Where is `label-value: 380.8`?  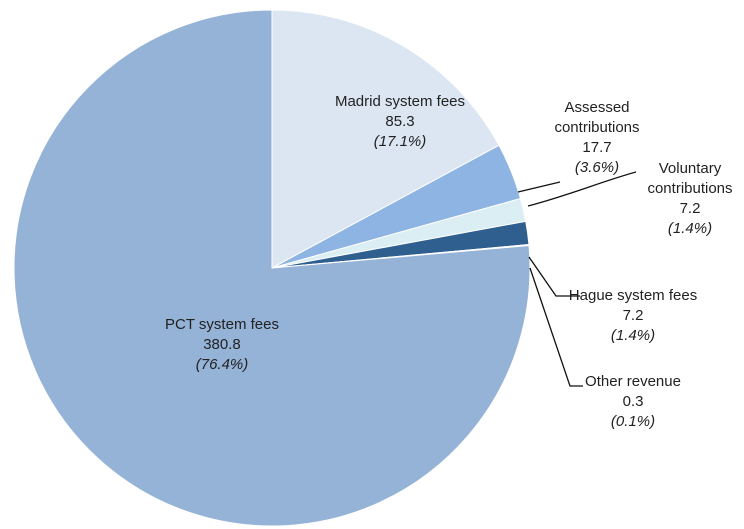 label-value: 380.8 is located at coordinates (222, 344).